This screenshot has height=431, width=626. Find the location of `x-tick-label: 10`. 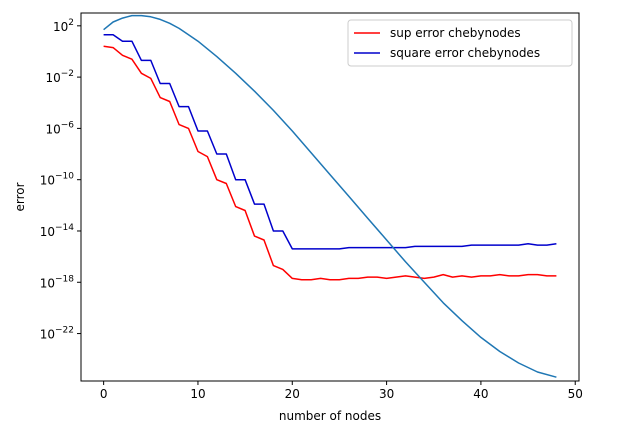

x-tick-label: 10 is located at coordinates (197, 394).